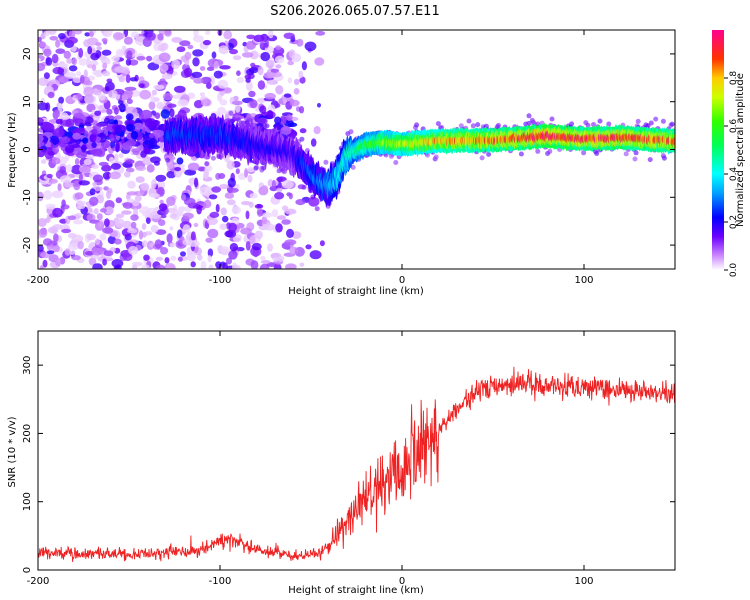  I want to click on snr-y-tick-label: 300, so click(27, 365).